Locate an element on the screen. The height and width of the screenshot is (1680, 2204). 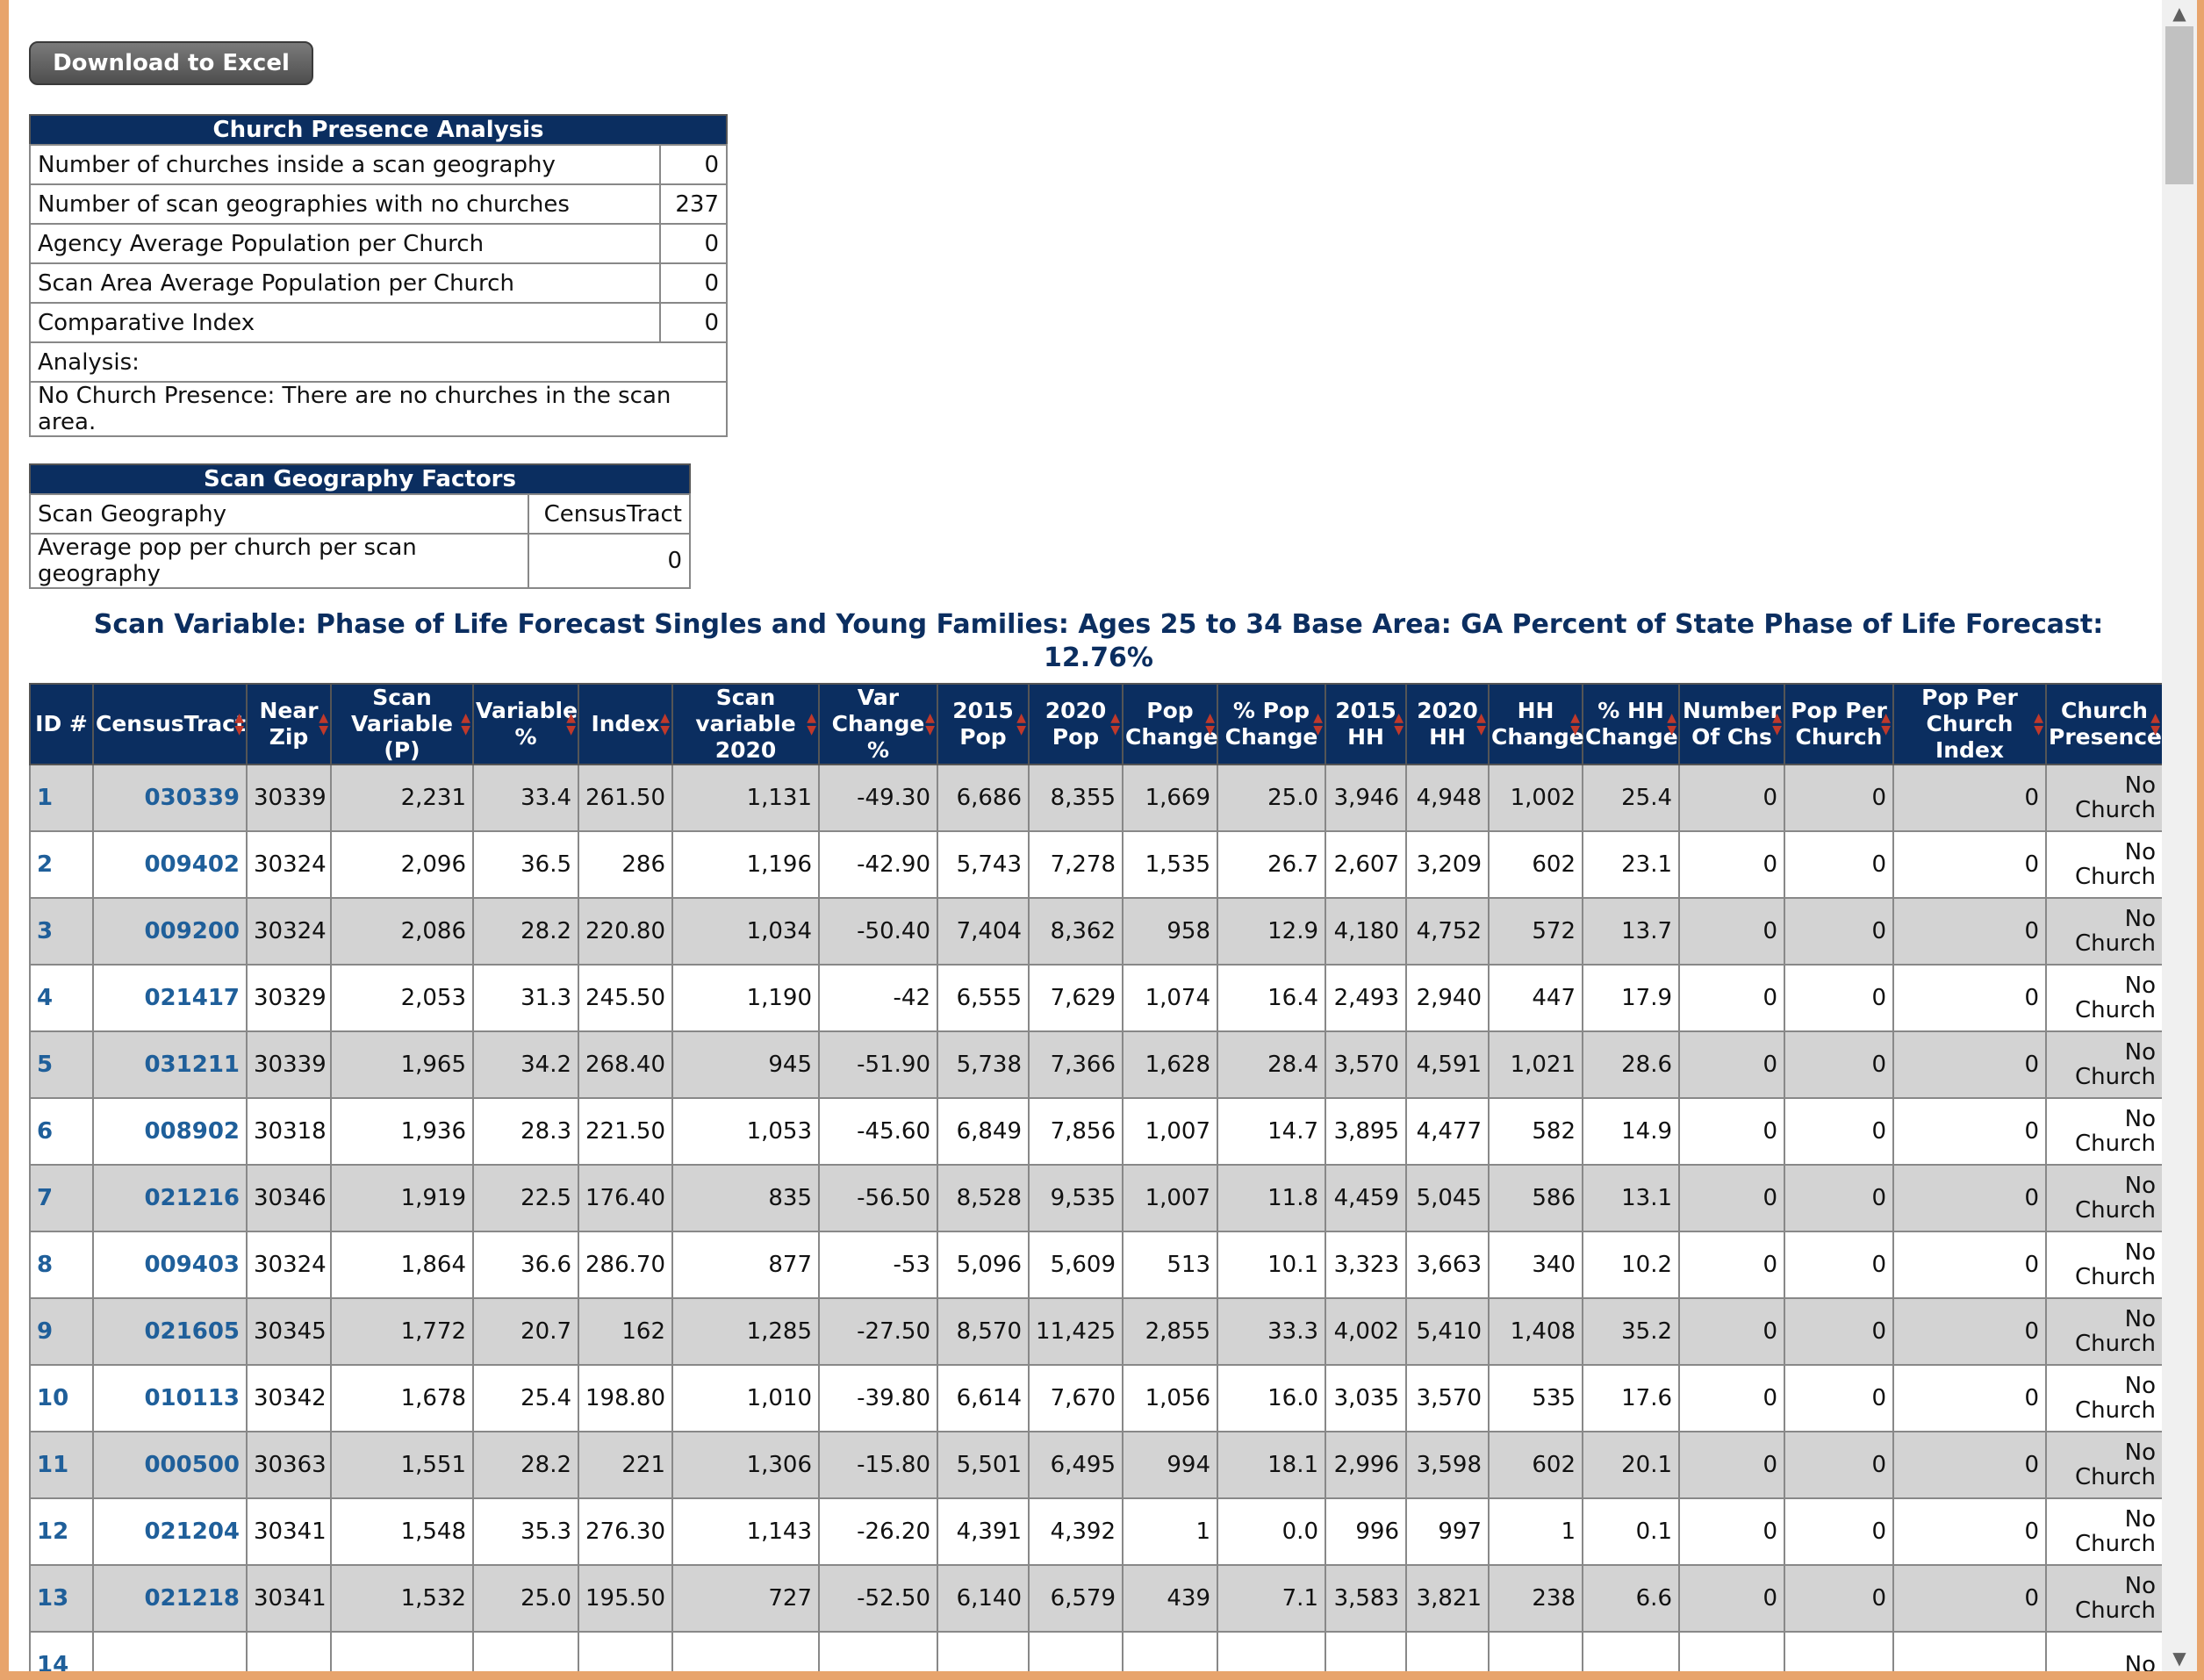
scroll-down-arrow-icon: ▼ is located at coordinates (2179, 1658).